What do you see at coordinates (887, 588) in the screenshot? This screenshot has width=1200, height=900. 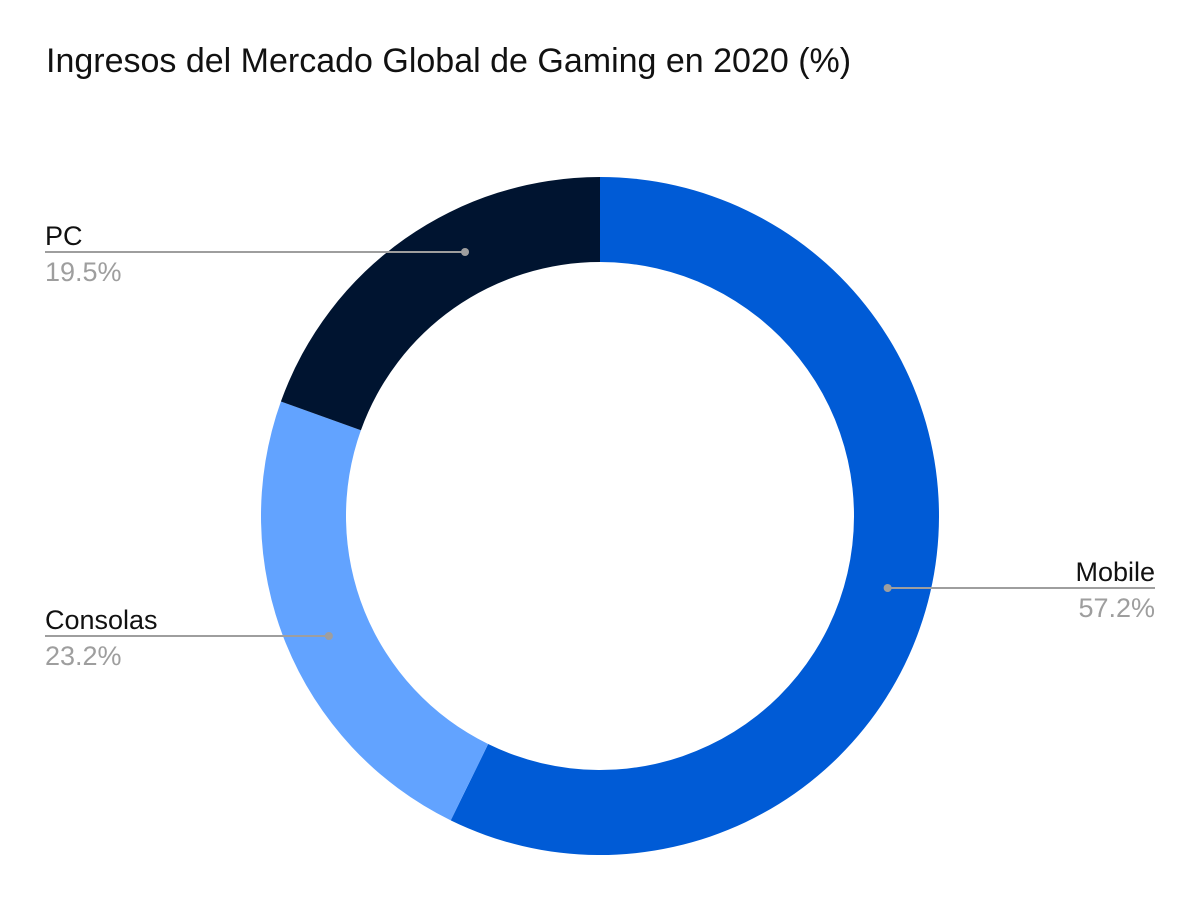 I see `leader-dot-mobile` at bounding box center [887, 588].